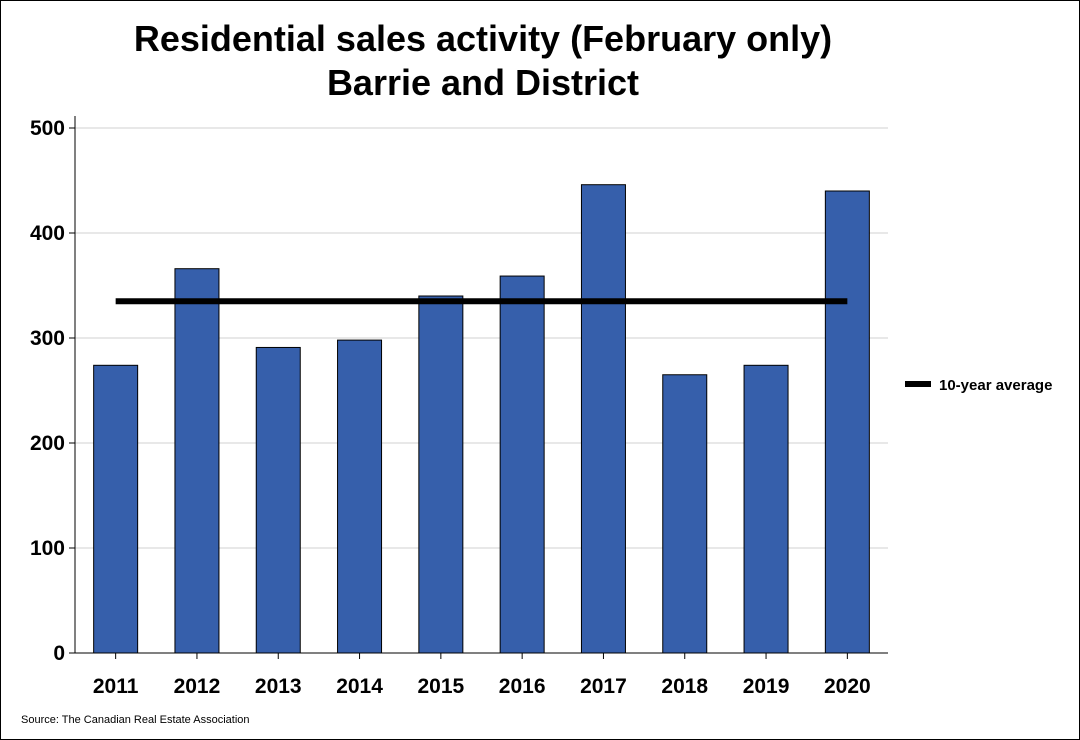 The width and height of the screenshot is (1080, 740). I want to click on x-tick-label: 2011, so click(116, 686).